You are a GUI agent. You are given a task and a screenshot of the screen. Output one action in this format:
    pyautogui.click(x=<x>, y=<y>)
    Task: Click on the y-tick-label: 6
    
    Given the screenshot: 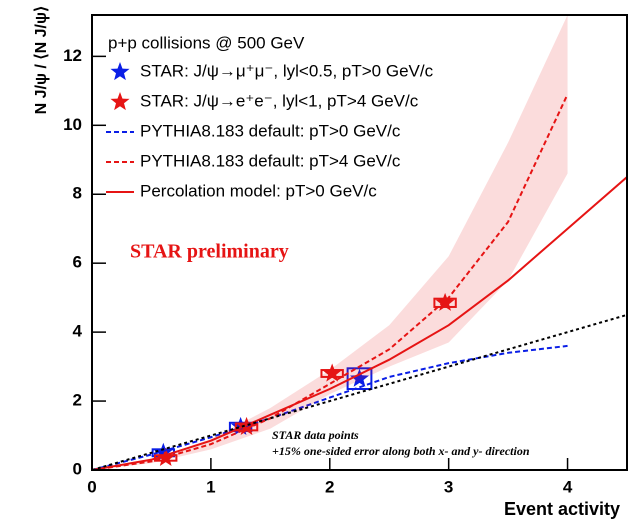 What is the action you would take?
    pyautogui.click(x=77, y=262)
    